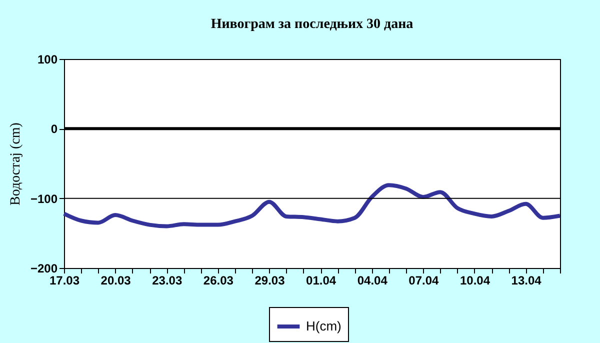 This screenshot has height=343, width=600. Describe the element at coordinates (54, 129) in the screenshot. I see `y-tick-label: 0` at that location.